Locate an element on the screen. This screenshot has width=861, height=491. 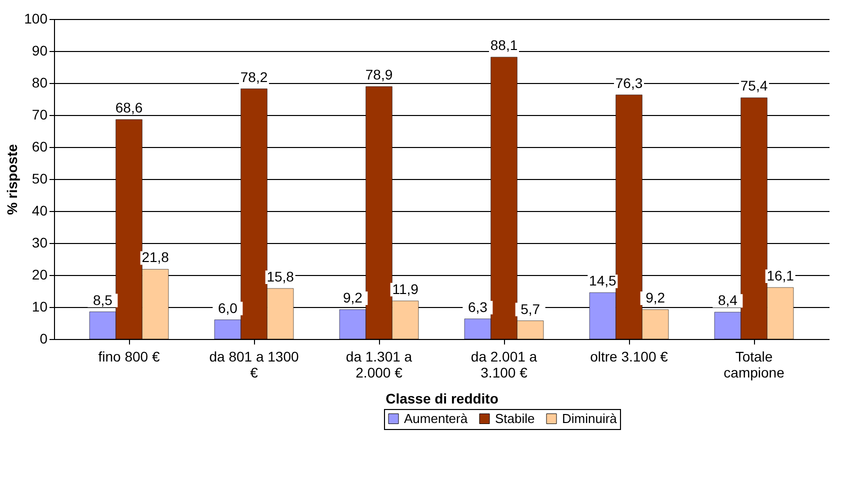
data-label: 78,9 is located at coordinates (379, 74).